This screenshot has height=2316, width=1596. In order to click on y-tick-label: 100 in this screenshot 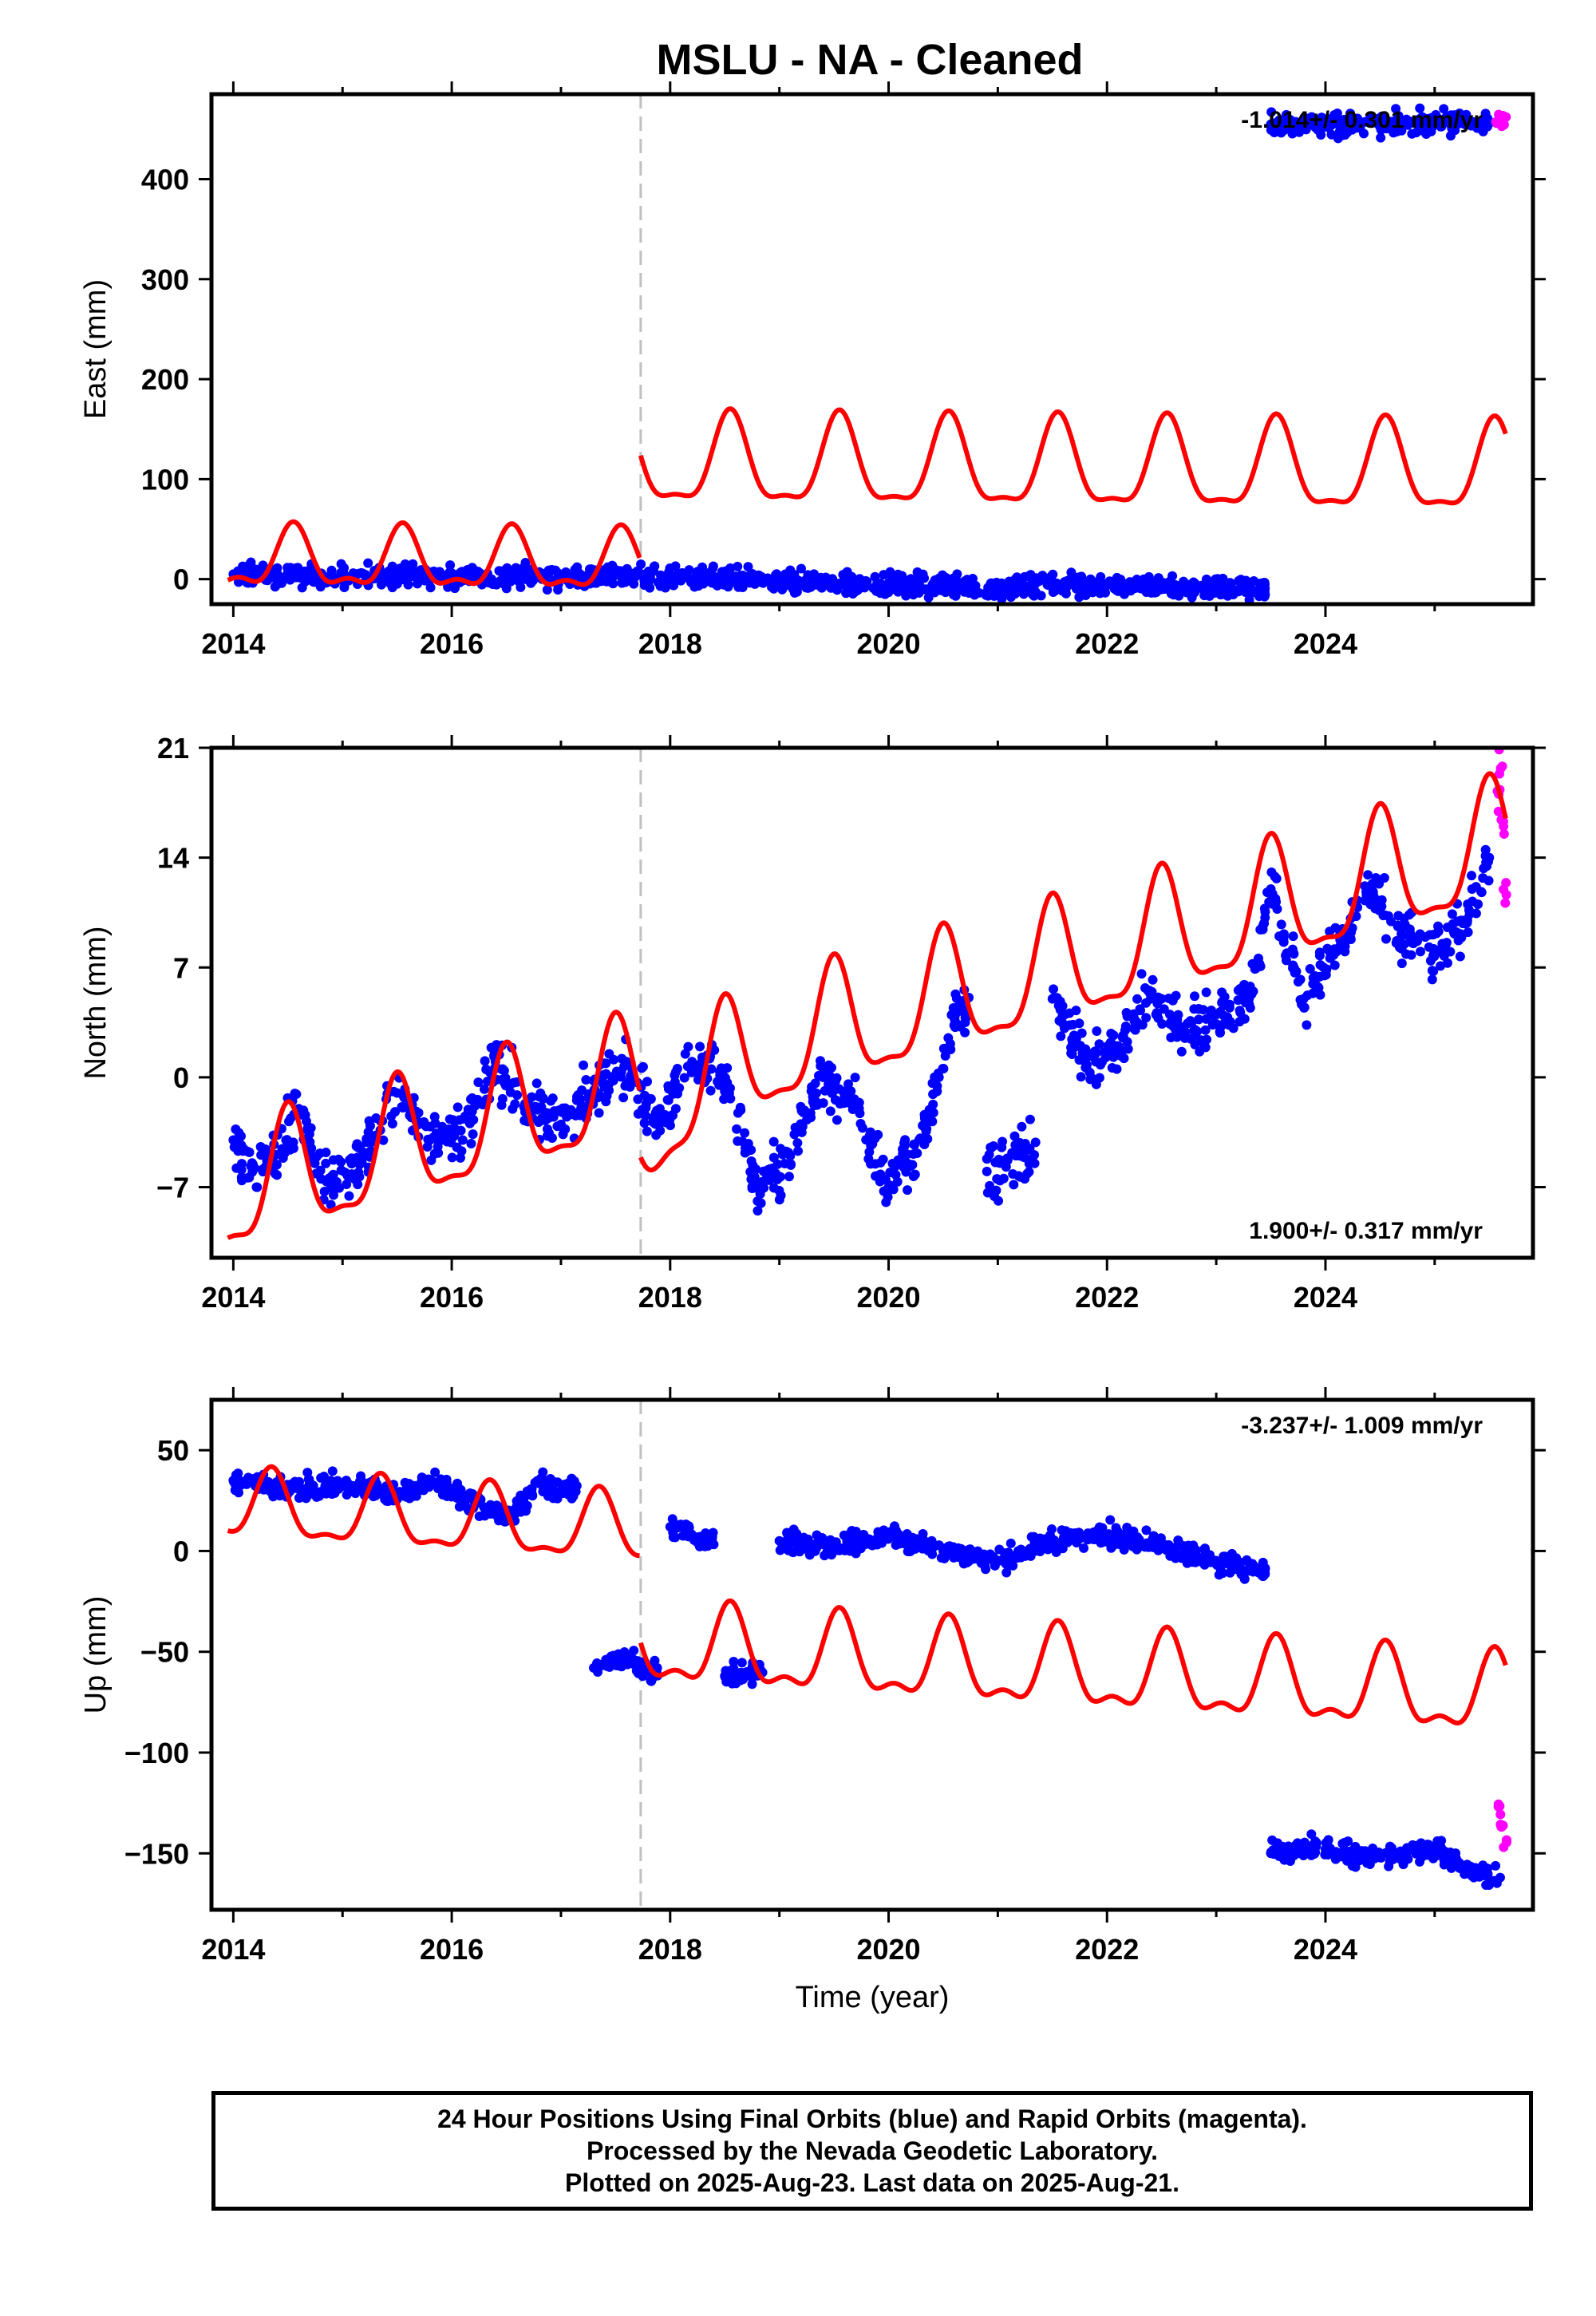, I will do `click(165, 479)`.